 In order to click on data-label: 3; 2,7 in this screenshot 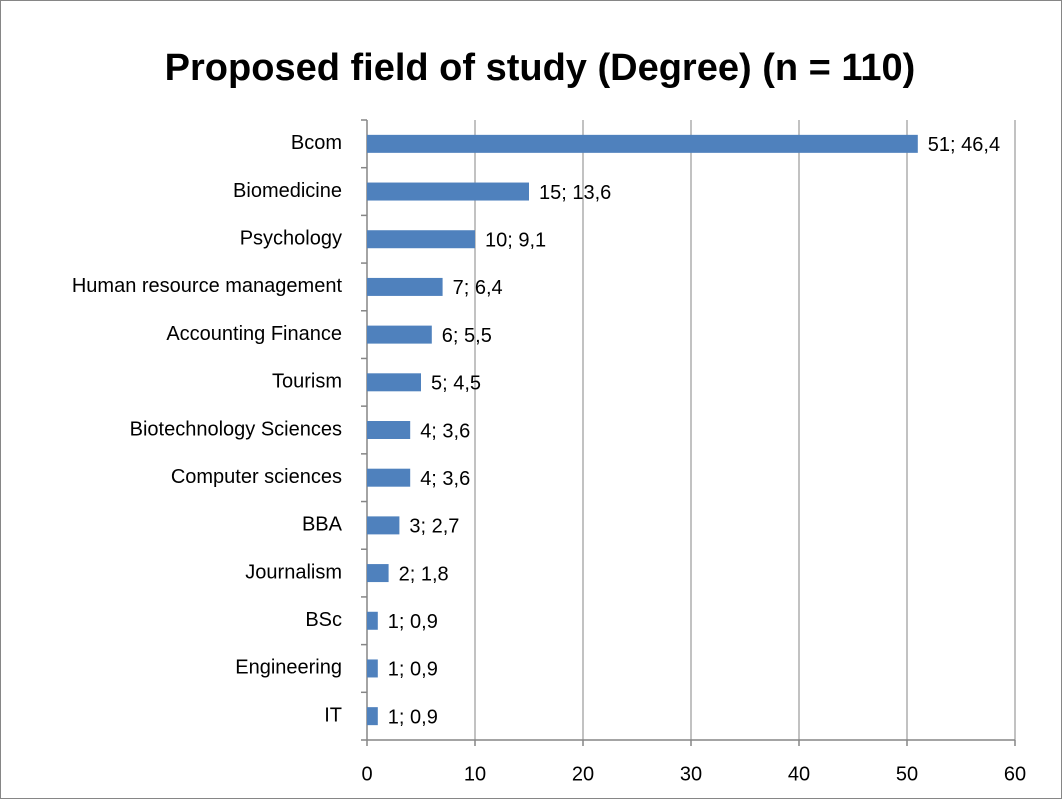, I will do `click(434, 527)`.